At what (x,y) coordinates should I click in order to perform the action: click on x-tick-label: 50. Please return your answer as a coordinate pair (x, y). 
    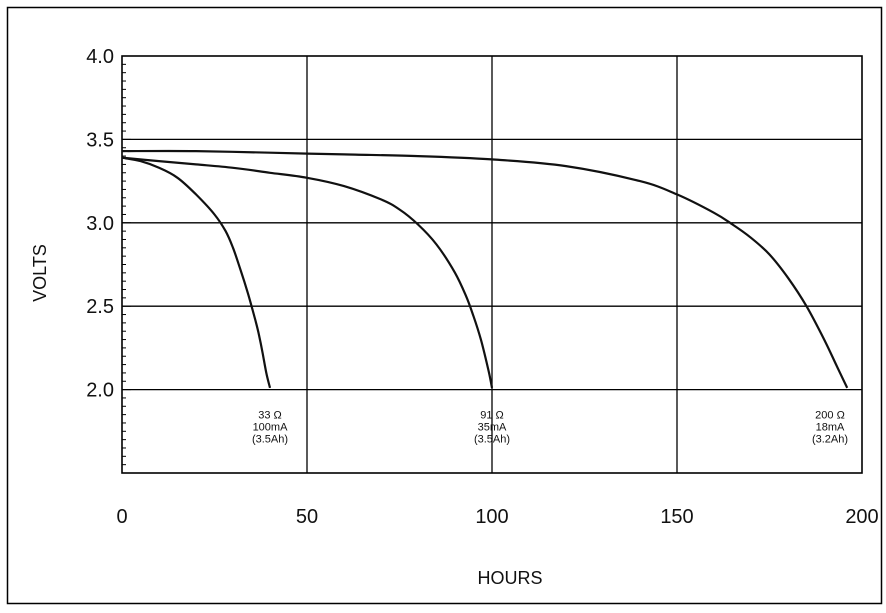
    Looking at the image, I should click on (307, 517).